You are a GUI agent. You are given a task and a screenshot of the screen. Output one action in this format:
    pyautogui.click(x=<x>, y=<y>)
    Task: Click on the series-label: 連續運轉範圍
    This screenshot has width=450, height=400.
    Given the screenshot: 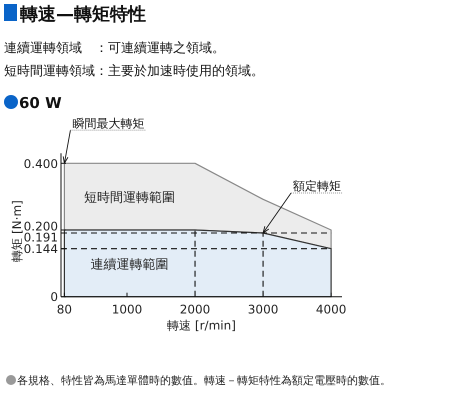 What is the action you would take?
    pyautogui.click(x=129, y=264)
    